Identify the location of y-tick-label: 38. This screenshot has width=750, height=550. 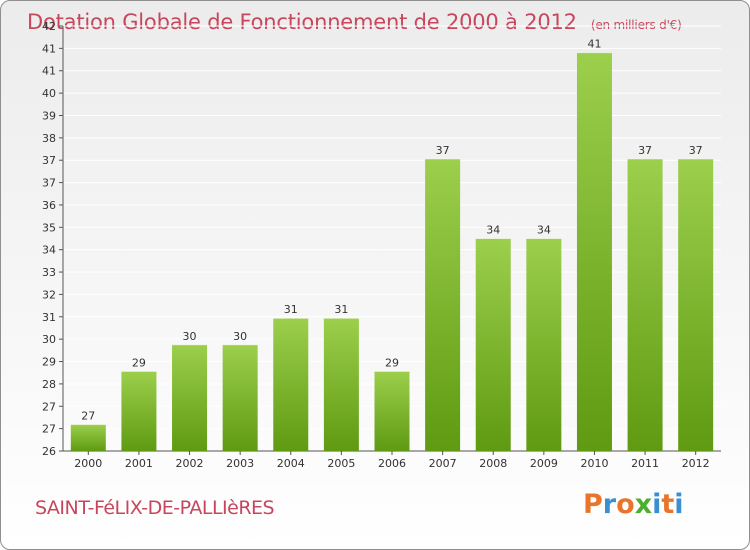
(49, 138).